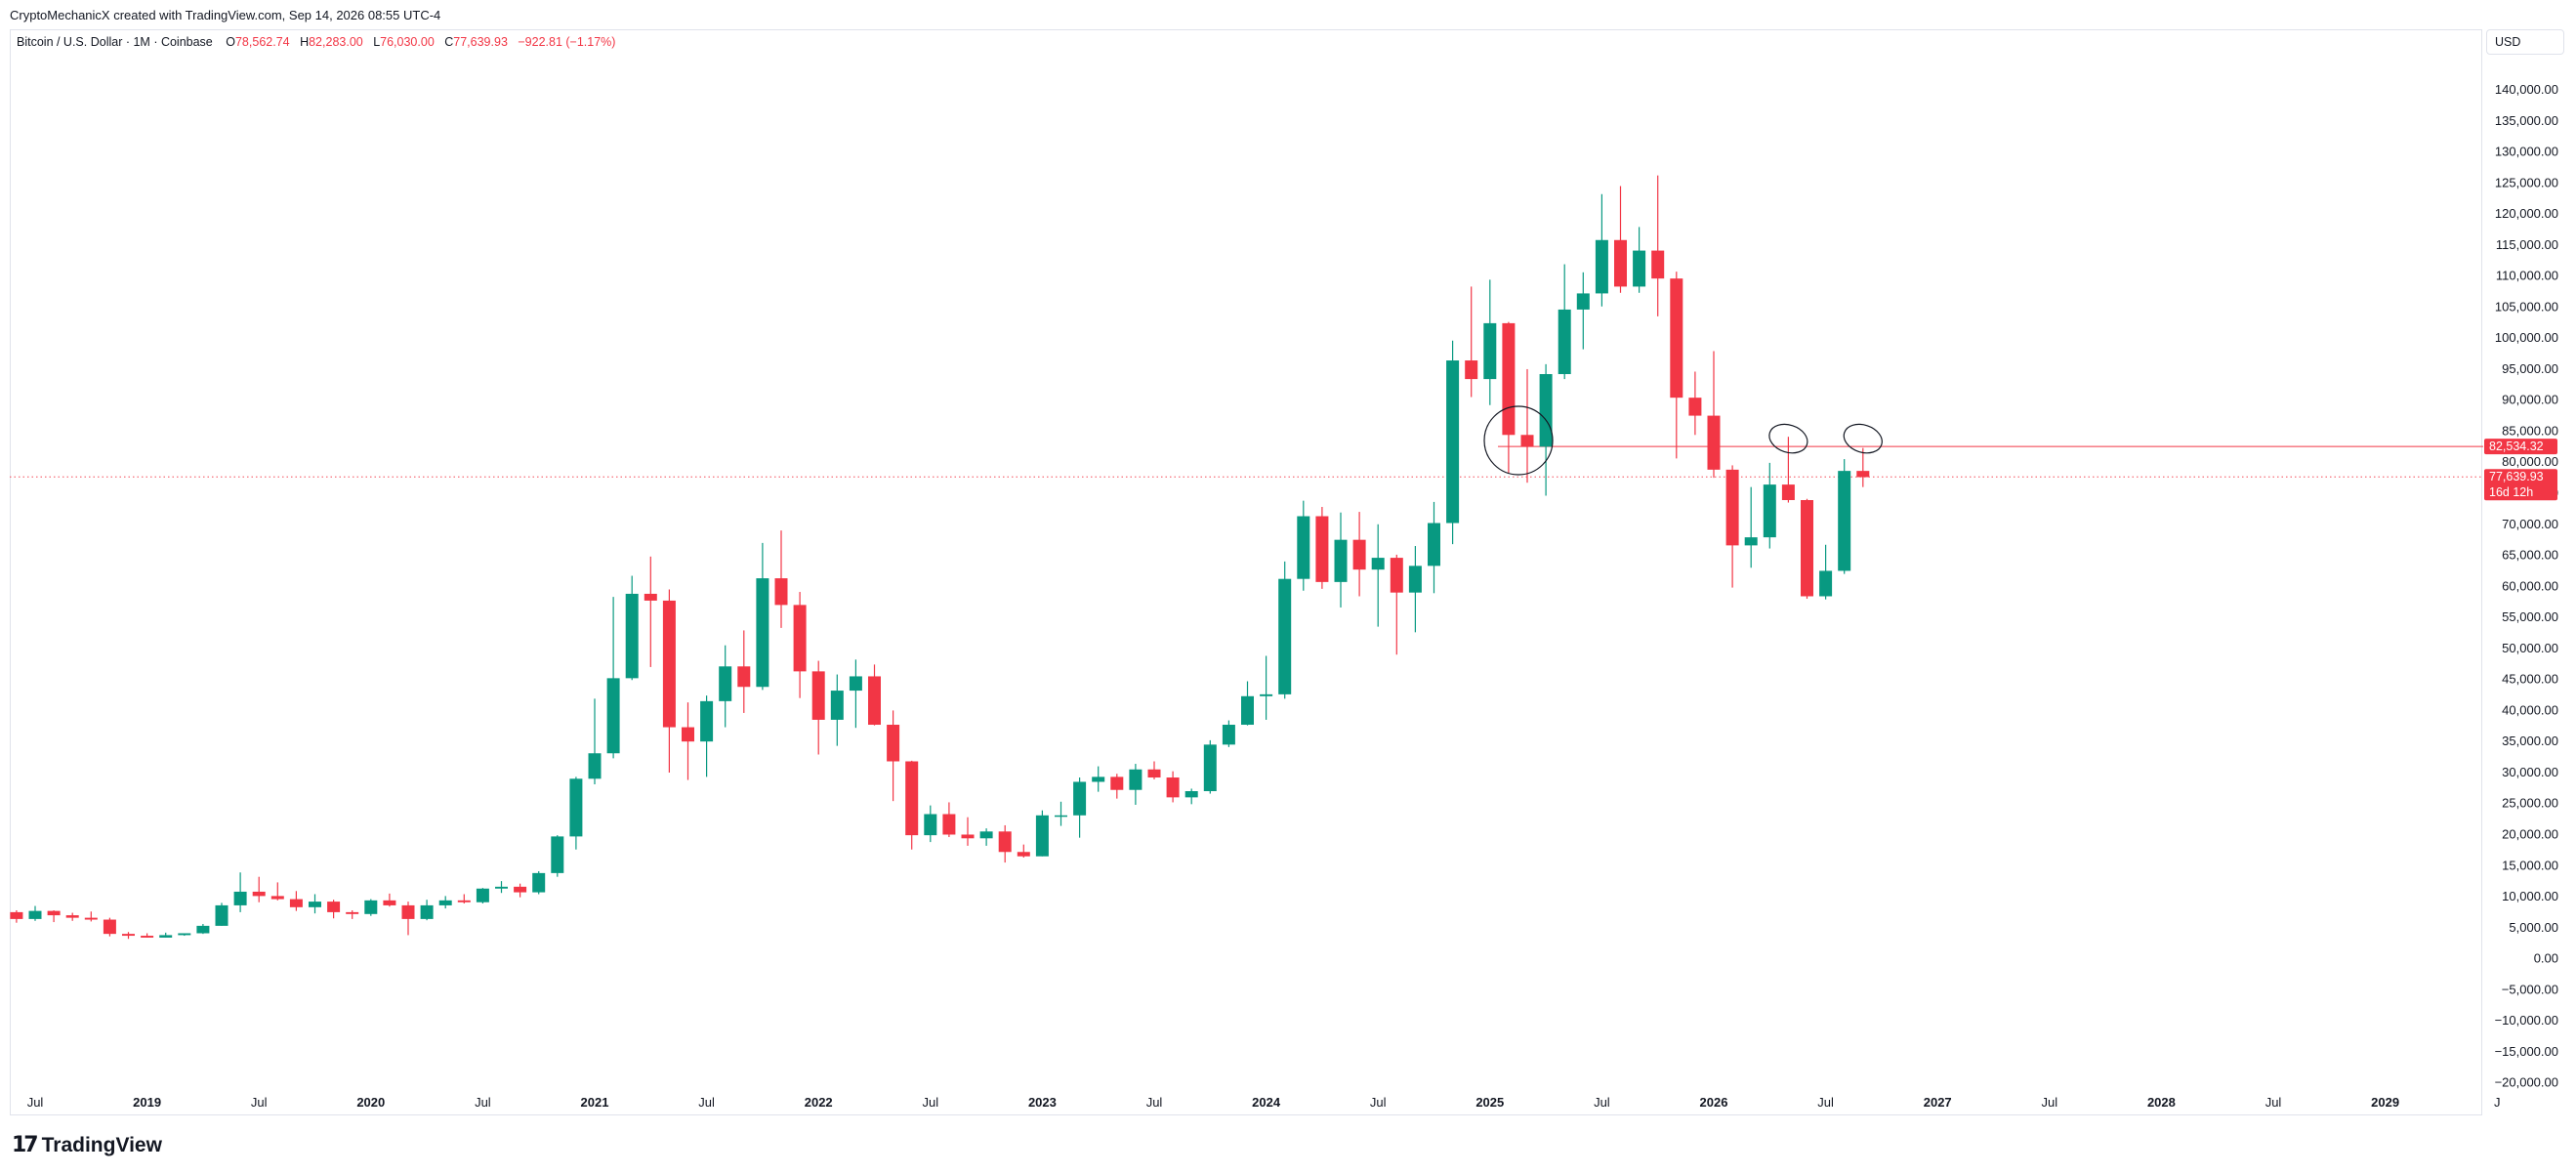  I want to click on x-tick-label: 2019, so click(147, 1102).